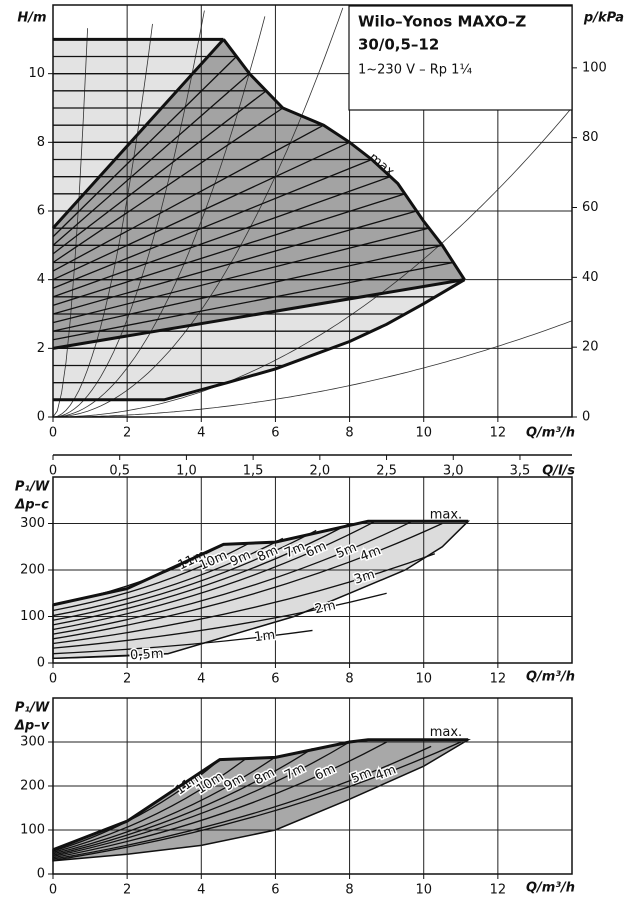 The image size is (642, 905). What do you see at coordinates (386, 471) in the screenshot?
I see `x2-tick-label: 2,5` at bounding box center [386, 471].